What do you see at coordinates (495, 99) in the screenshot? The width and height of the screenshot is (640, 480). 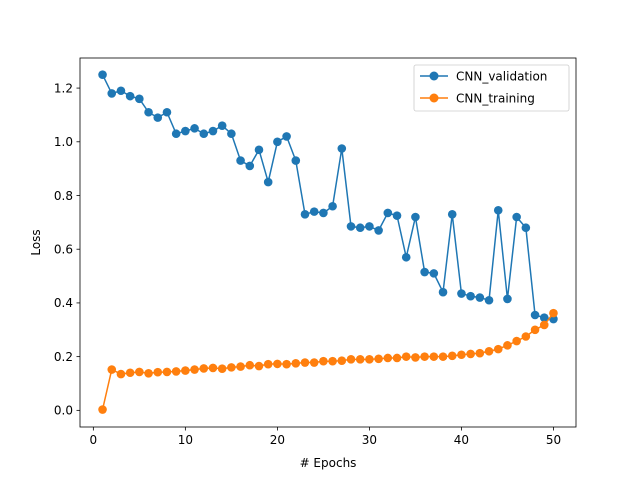 I see `legend-training-label: CNN_training` at bounding box center [495, 99].